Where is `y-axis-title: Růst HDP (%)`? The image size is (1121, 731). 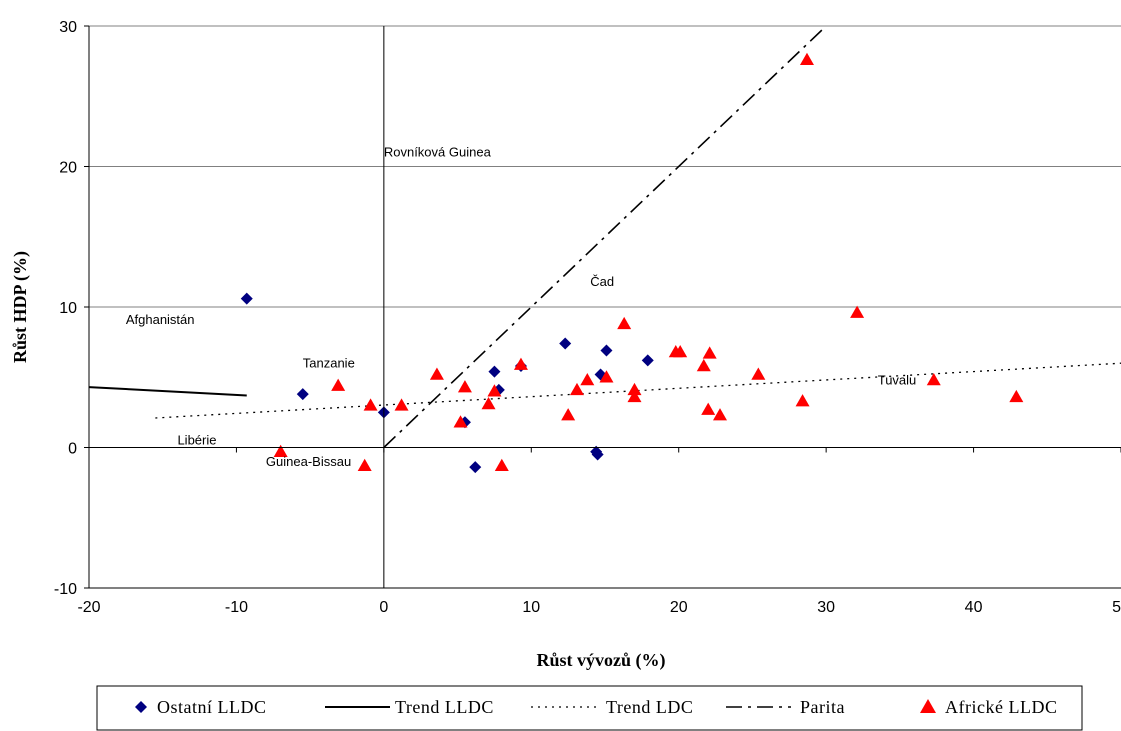 y-axis-title: Růst HDP (%) is located at coordinates (20, 307).